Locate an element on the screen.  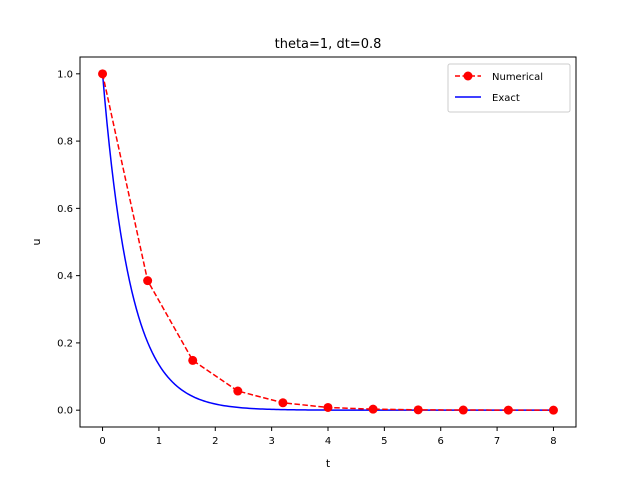
legend-numerical-marker is located at coordinates (468, 76).